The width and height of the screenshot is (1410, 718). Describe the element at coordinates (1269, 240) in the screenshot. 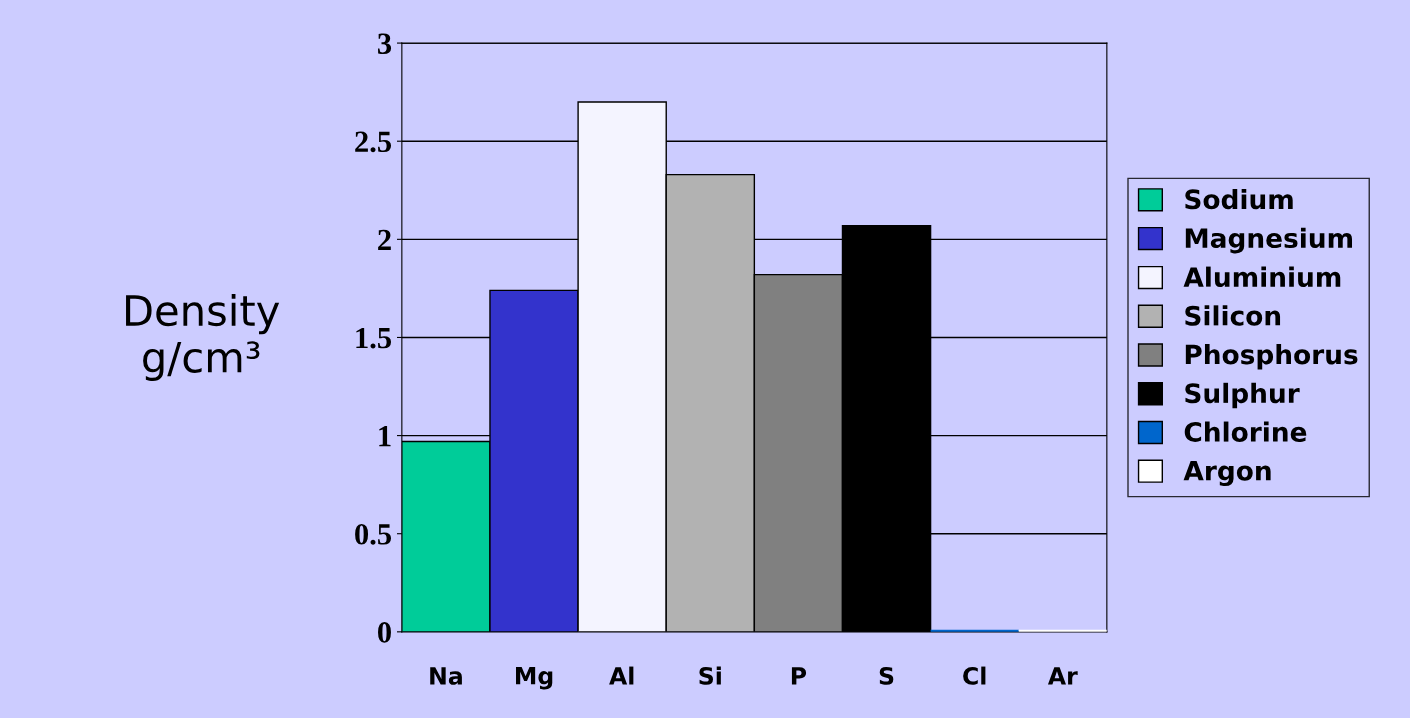

I see `legend-label: Magnesium` at that location.